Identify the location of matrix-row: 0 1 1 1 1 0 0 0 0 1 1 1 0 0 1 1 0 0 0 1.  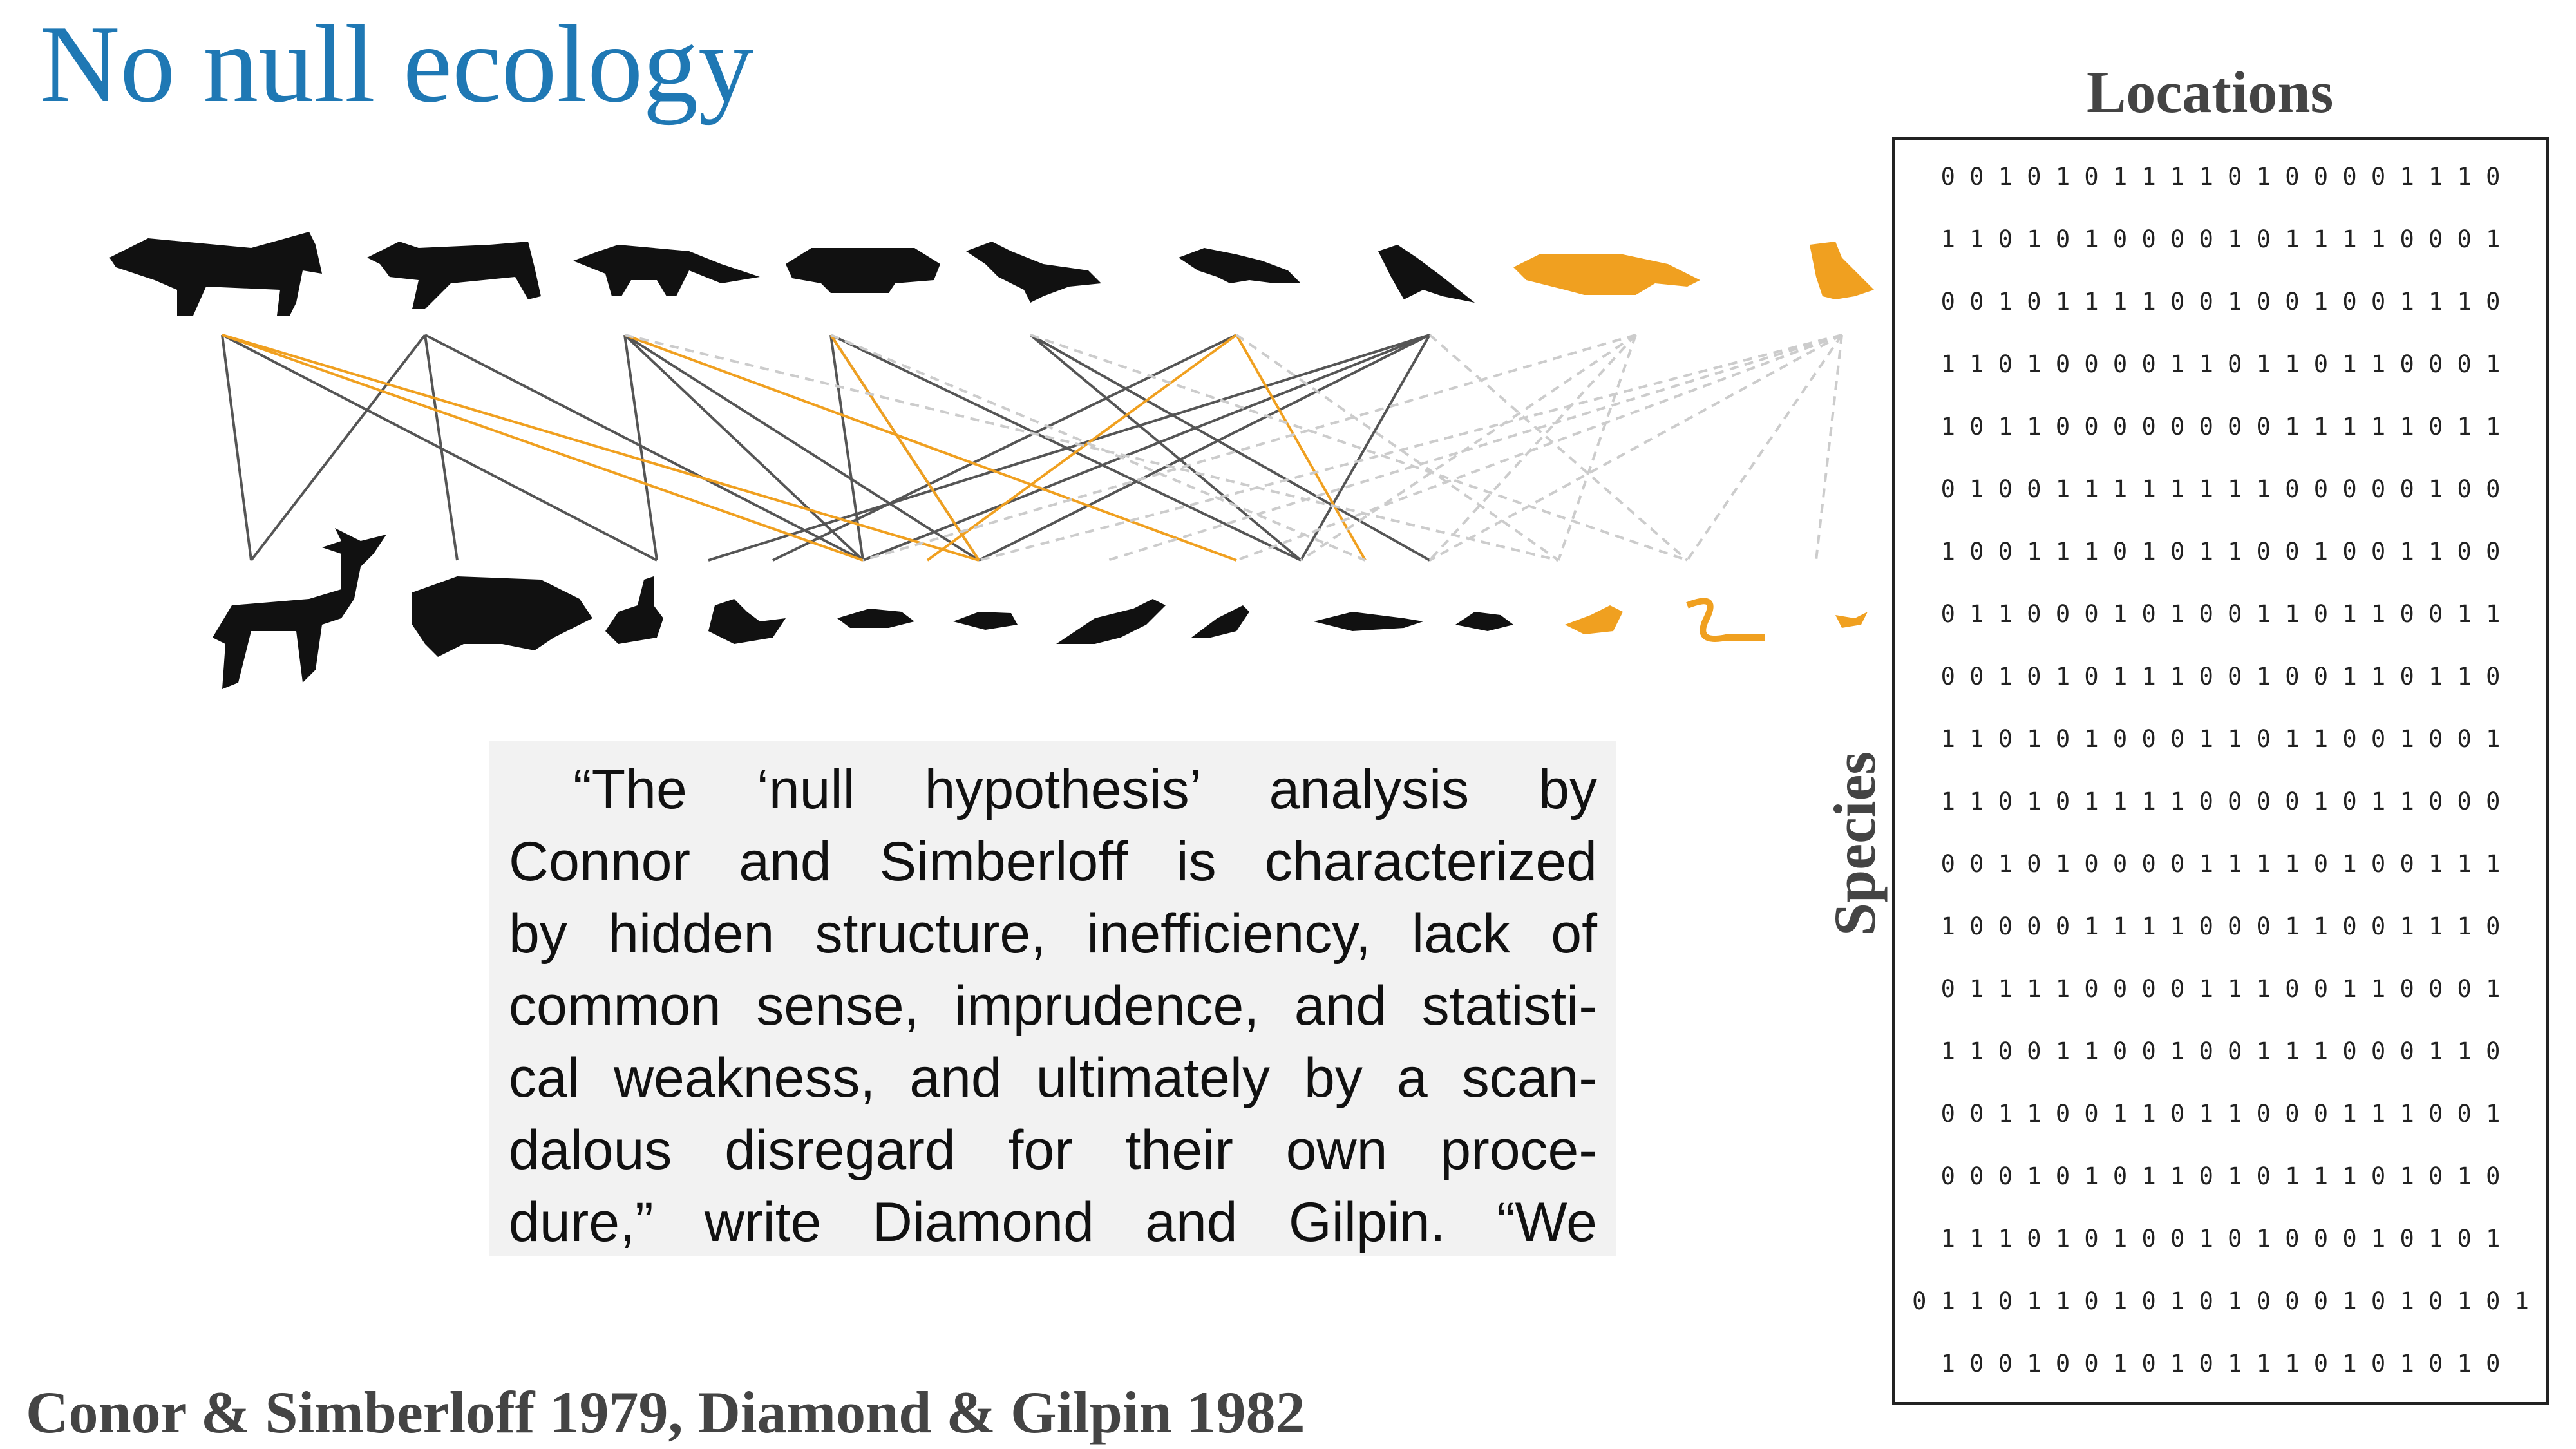
(2220, 989).